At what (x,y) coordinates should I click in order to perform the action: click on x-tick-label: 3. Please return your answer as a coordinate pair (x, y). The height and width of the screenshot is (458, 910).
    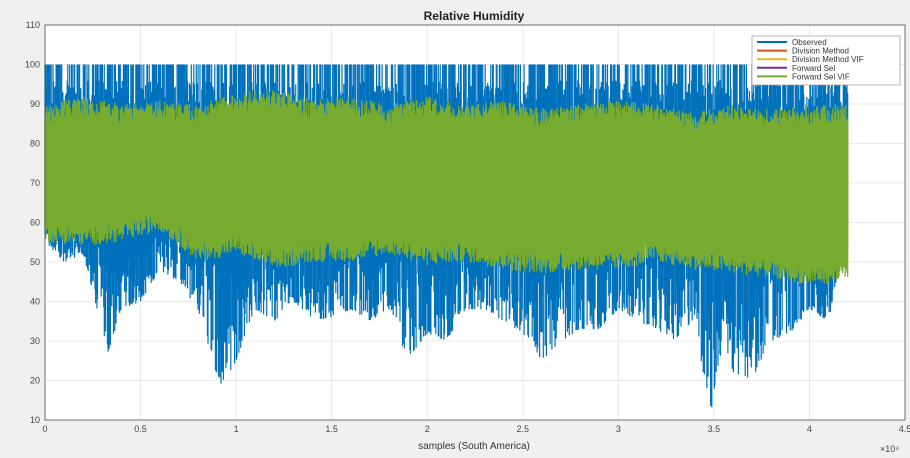
    Looking at the image, I should click on (618, 429).